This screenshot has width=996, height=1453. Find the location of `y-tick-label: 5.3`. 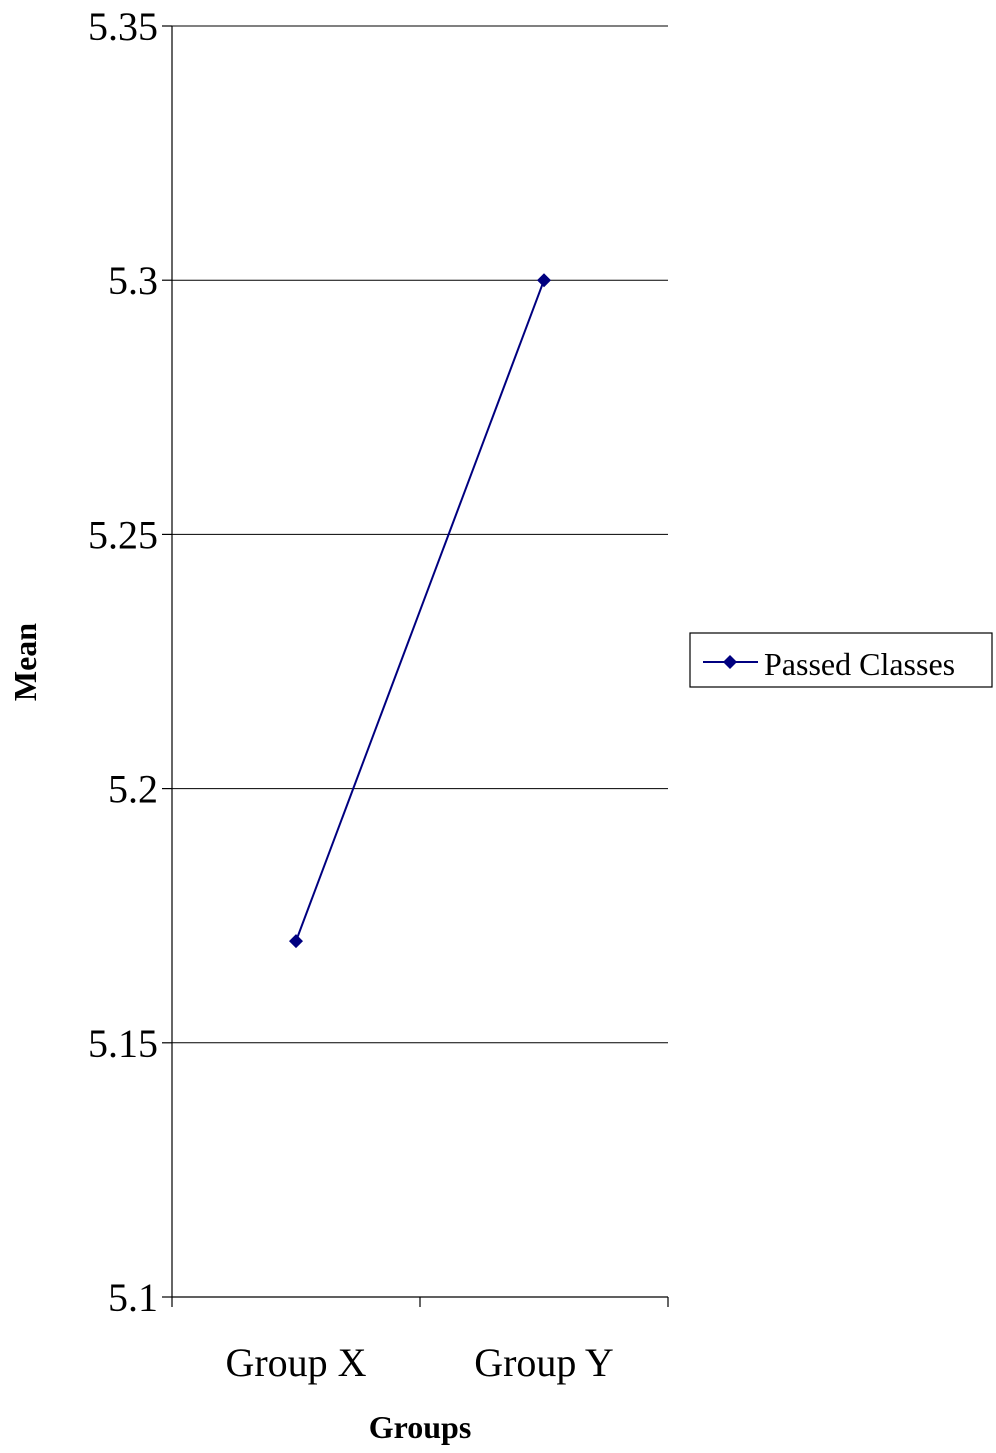

y-tick-label: 5.3 is located at coordinates (133, 280).